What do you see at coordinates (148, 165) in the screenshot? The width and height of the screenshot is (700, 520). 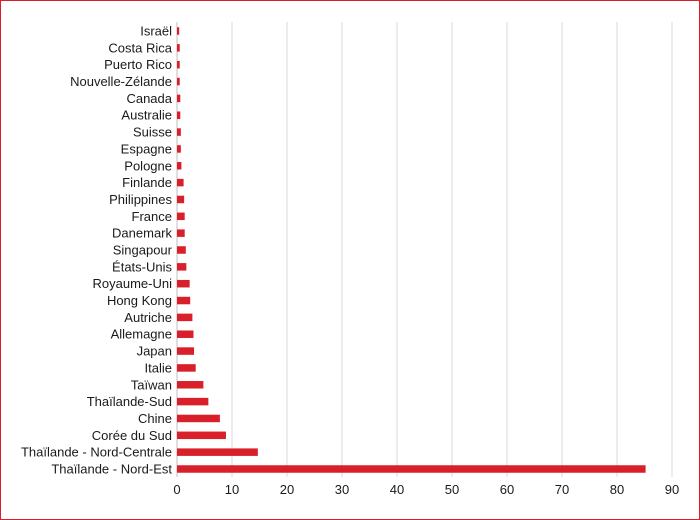 I see `category-label: Pologne` at bounding box center [148, 165].